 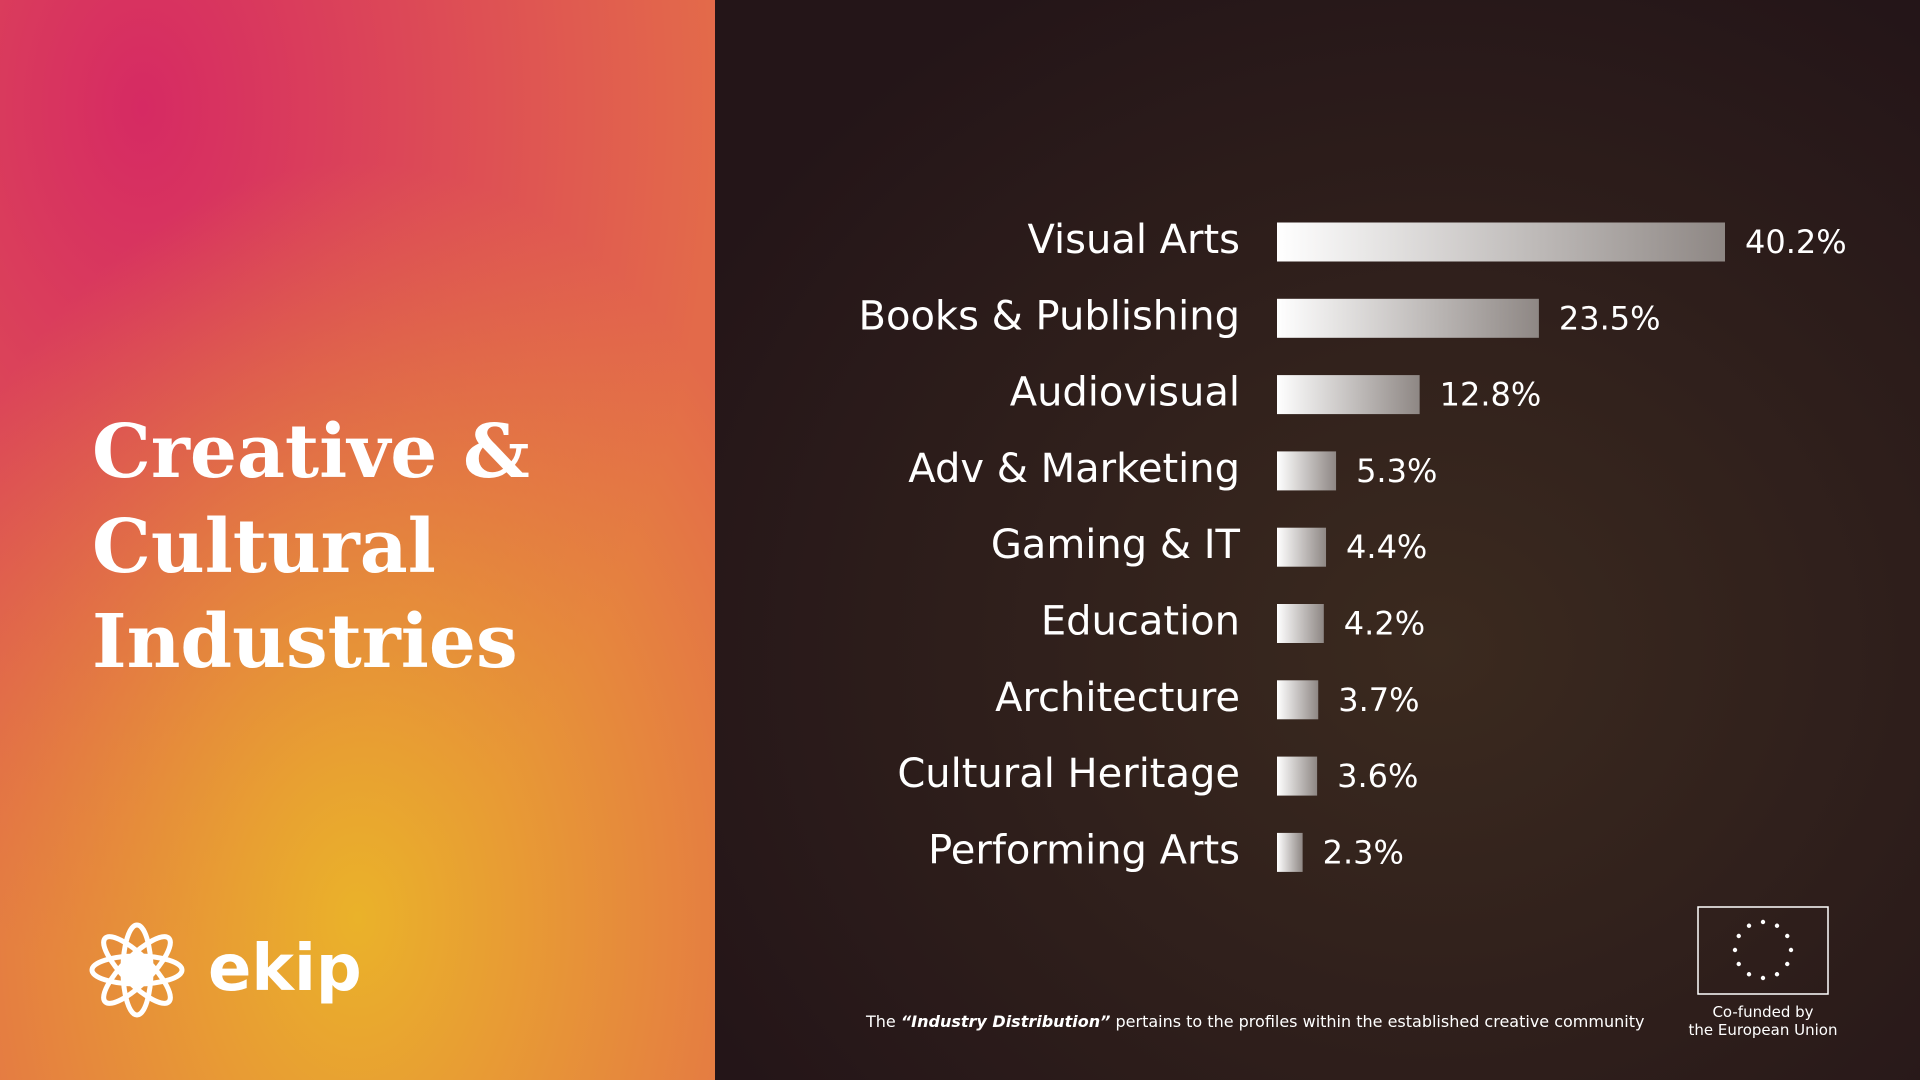 I want to click on value-label: 40.2%, so click(x=1796, y=242).